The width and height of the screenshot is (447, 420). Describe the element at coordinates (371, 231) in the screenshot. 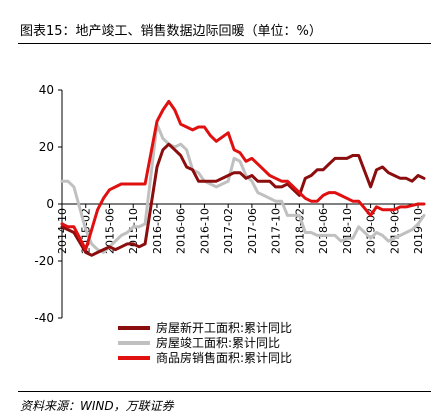

I see `x-tick-label: 2019-02` at that location.